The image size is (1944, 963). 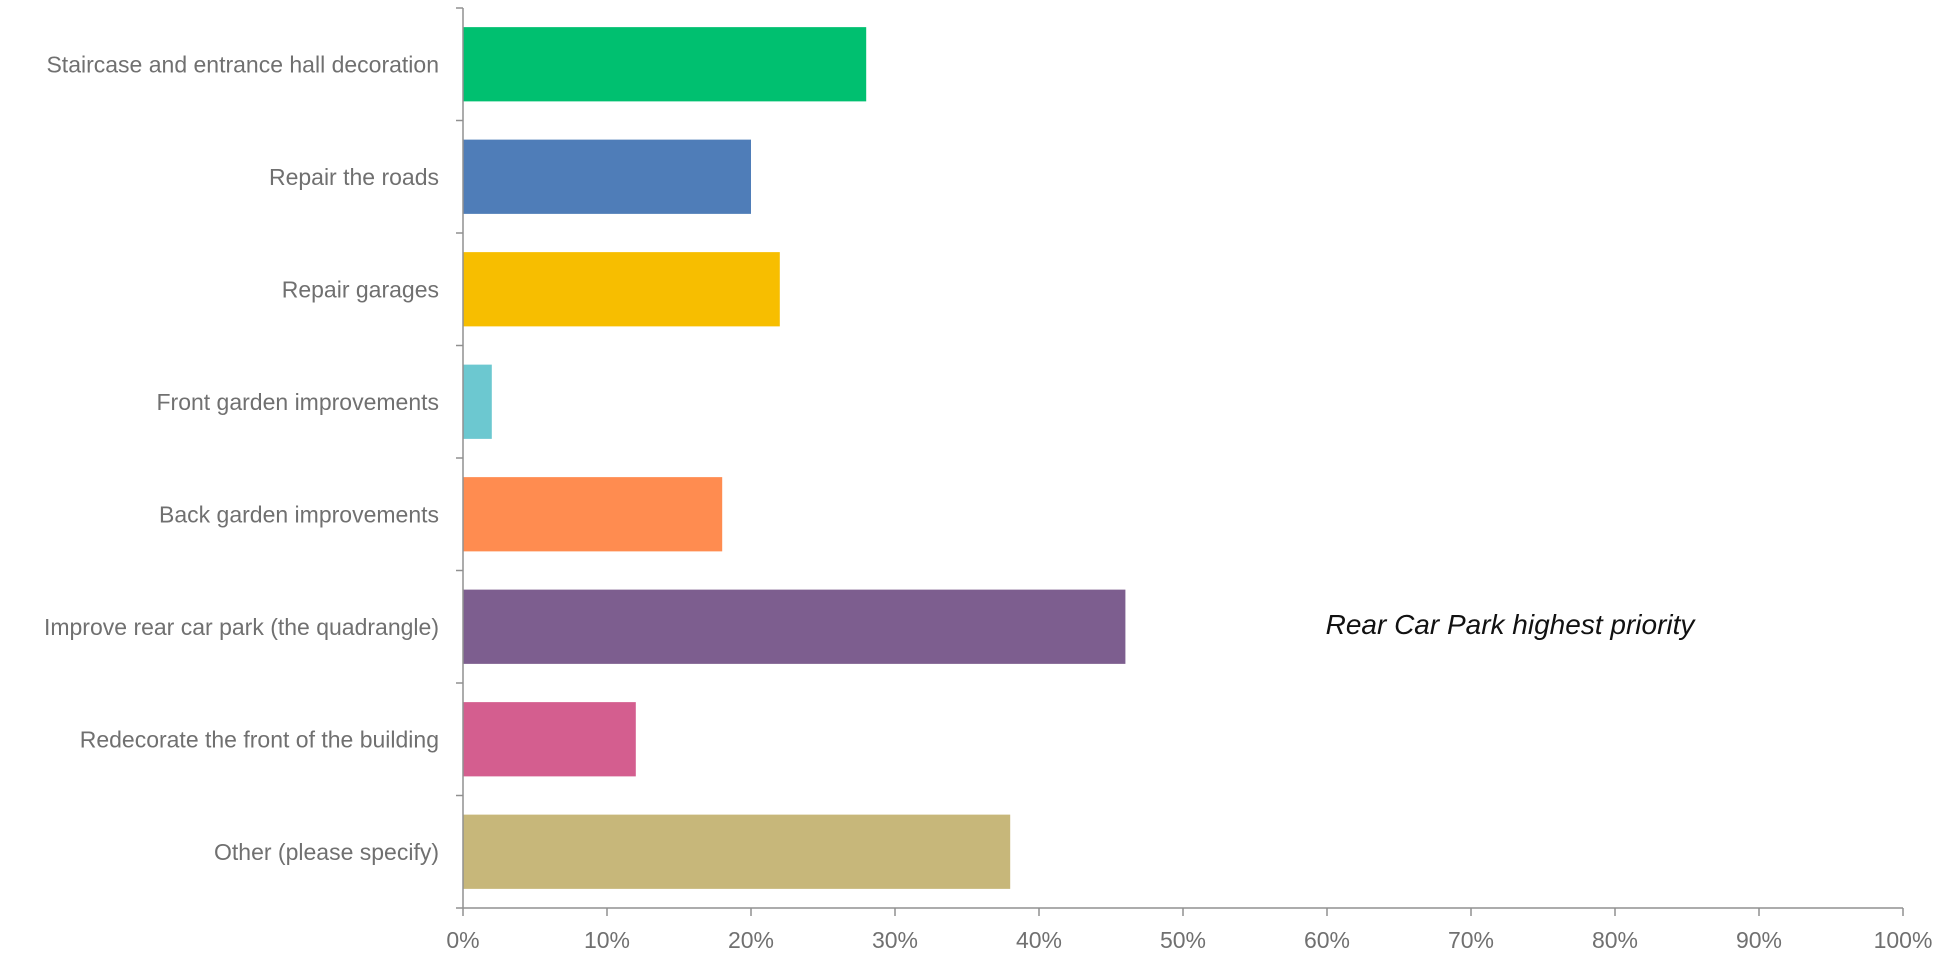 What do you see at coordinates (1183, 940) in the screenshot?
I see `x-tick-label-5: 50%` at bounding box center [1183, 940].